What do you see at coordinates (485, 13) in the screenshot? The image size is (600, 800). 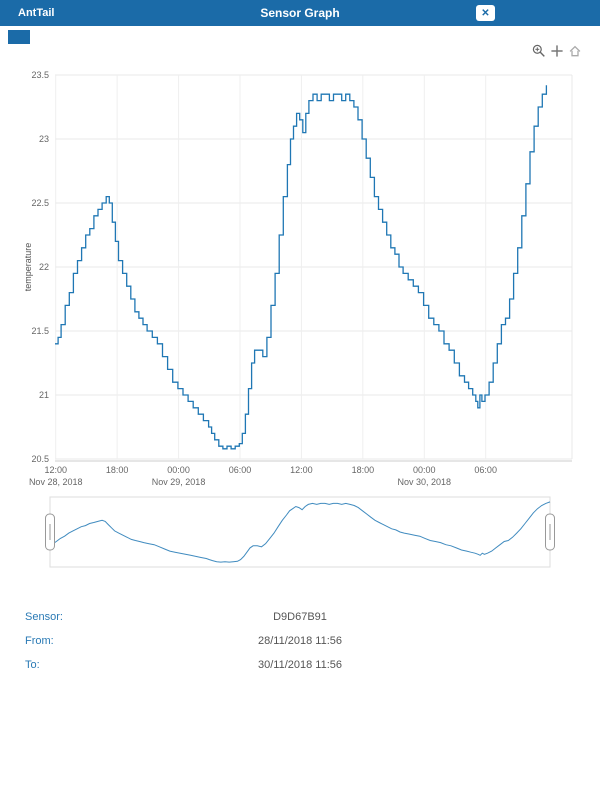 I see `close-button: ✕` at bounding box center [485, 13].